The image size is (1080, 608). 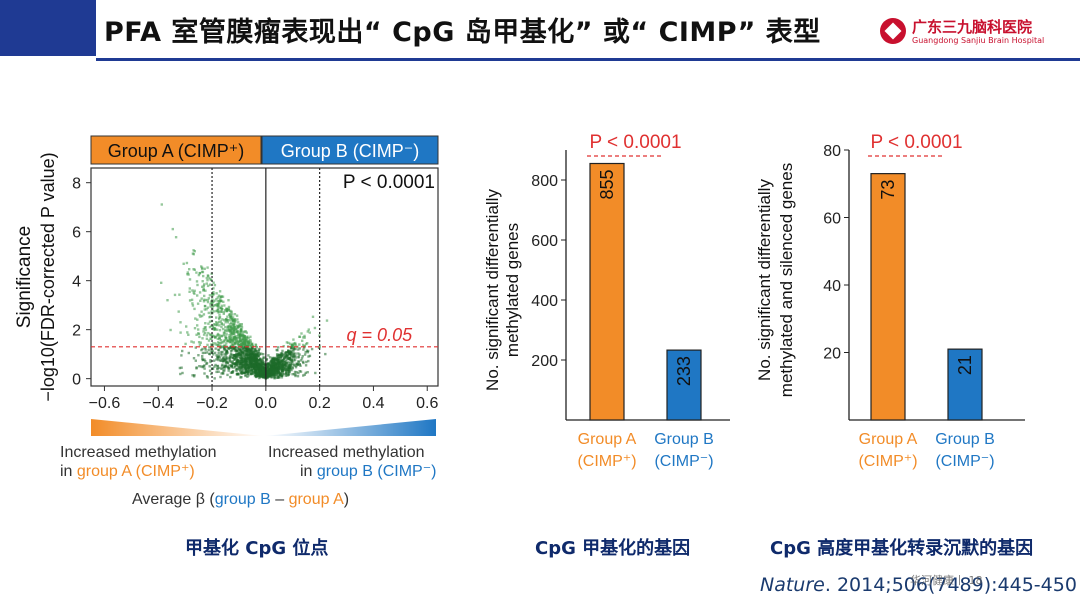 I want to click on p-value-label: P < 0.0001, so click(x=916, y=142).